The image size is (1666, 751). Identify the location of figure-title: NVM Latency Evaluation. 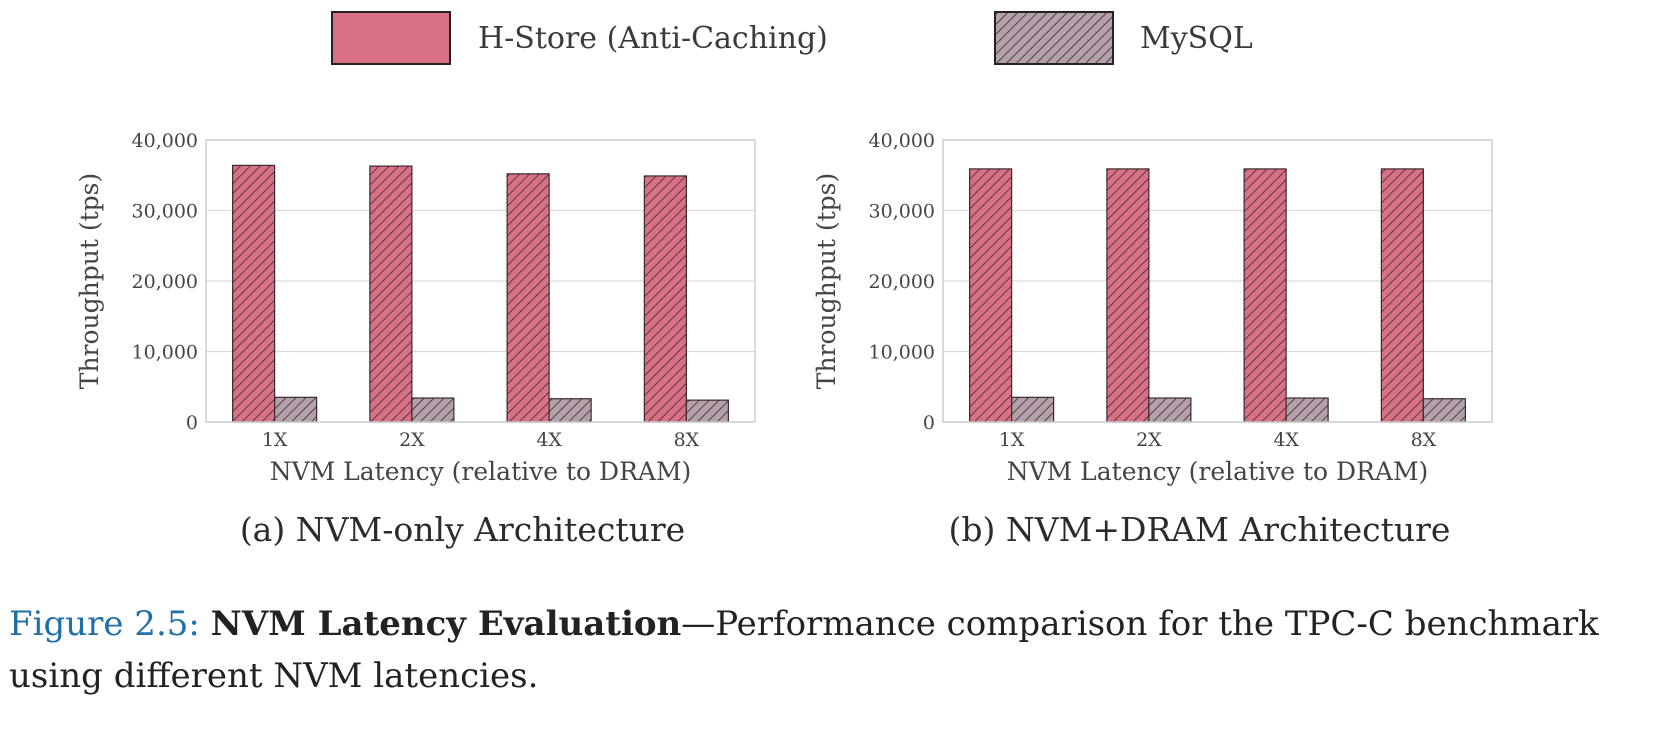
(446, 624).